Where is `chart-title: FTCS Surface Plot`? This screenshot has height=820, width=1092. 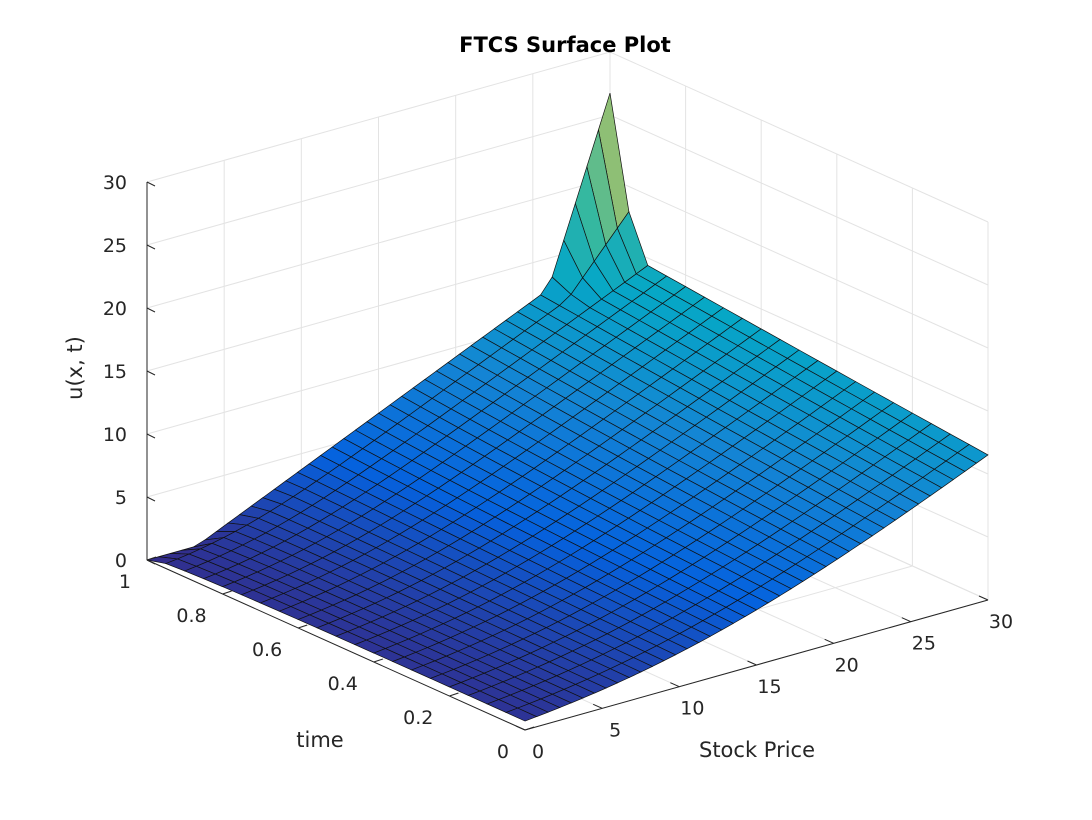 chart-title: FTCS Surface Plot is located at coordinates (565, 45).